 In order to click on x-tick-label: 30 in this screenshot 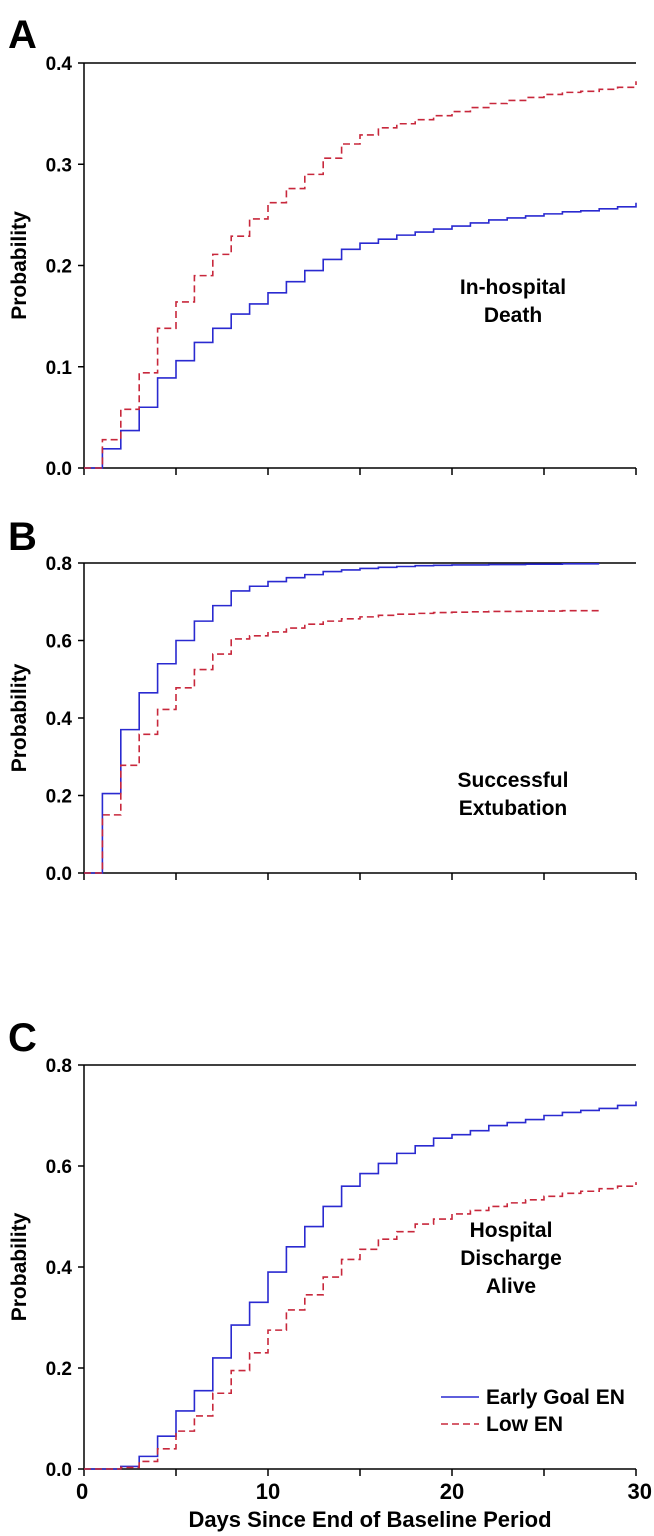, I will do `click(640, 1491)`.